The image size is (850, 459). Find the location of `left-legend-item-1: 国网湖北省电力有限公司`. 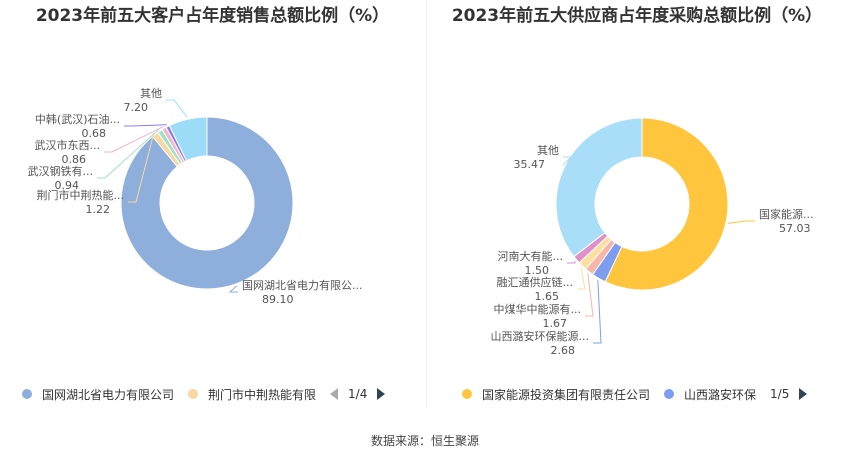

left-legend-item-1: 国网湖北省电力有限公司 is located at coordinates (98, 394).